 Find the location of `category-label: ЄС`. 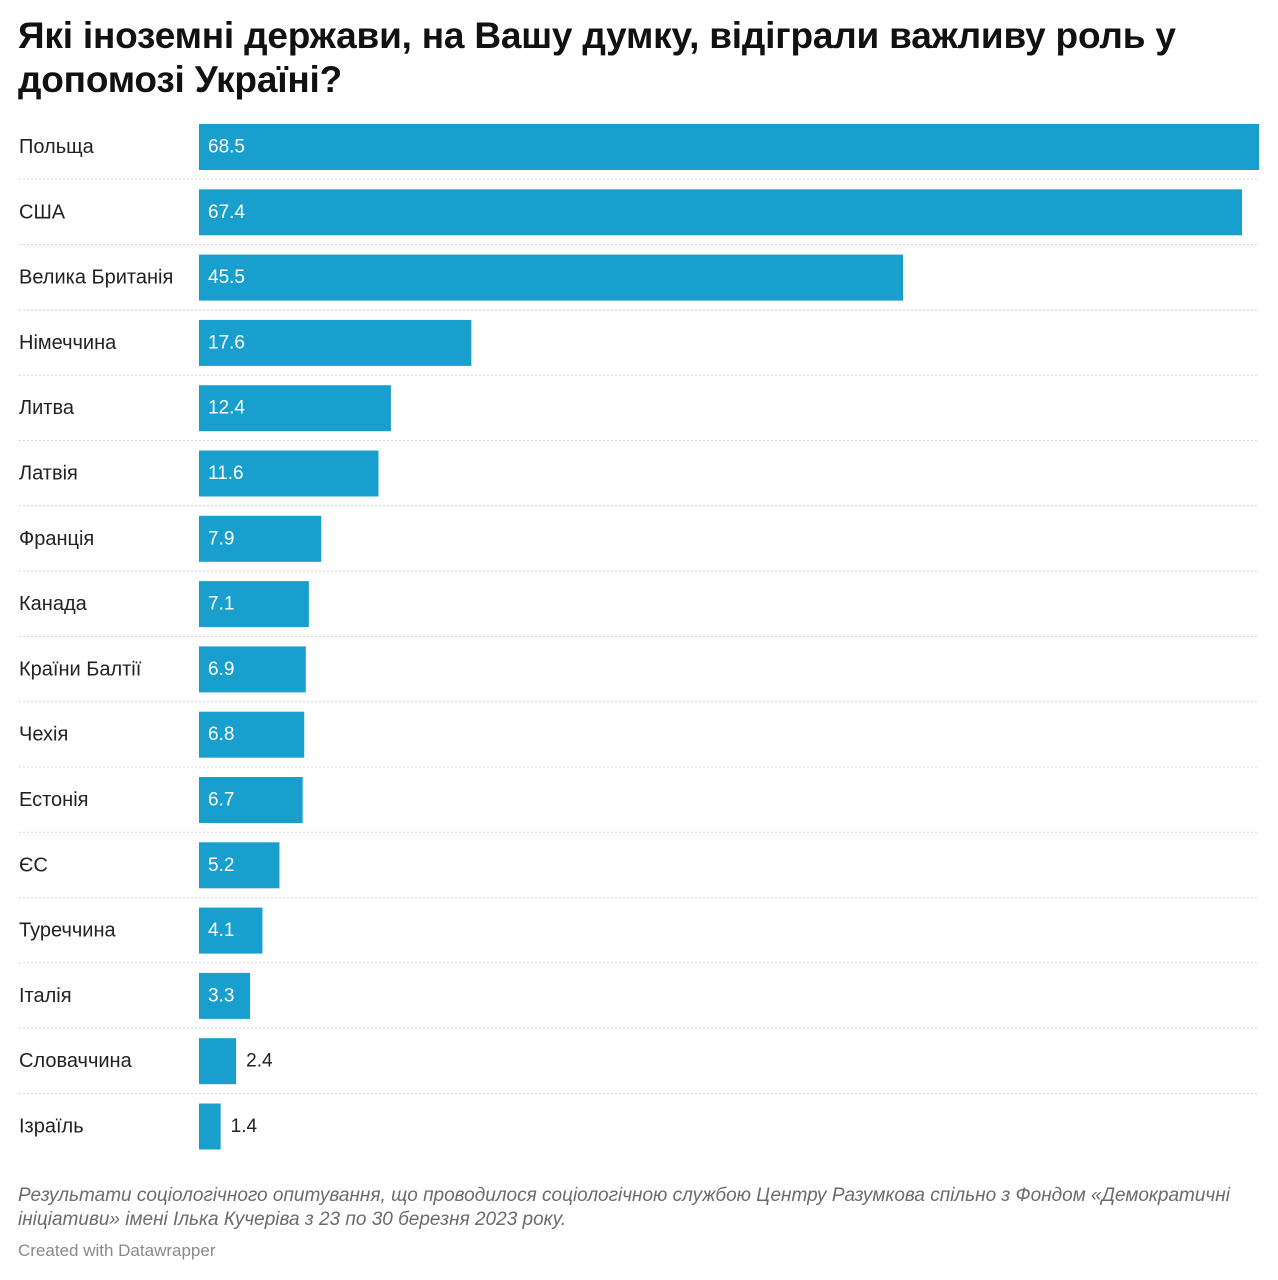

category-label: ЄС is located at coordinates (33, 865).